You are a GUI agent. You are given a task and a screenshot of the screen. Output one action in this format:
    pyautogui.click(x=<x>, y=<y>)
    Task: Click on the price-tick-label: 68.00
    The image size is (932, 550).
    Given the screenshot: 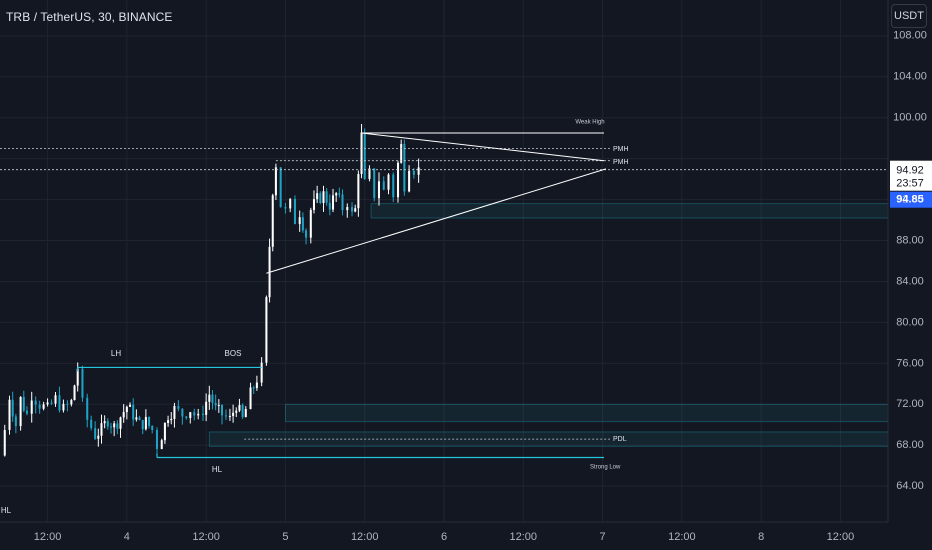 What is the action you would take?
    pyautogui.click(x=910, y=445)
    